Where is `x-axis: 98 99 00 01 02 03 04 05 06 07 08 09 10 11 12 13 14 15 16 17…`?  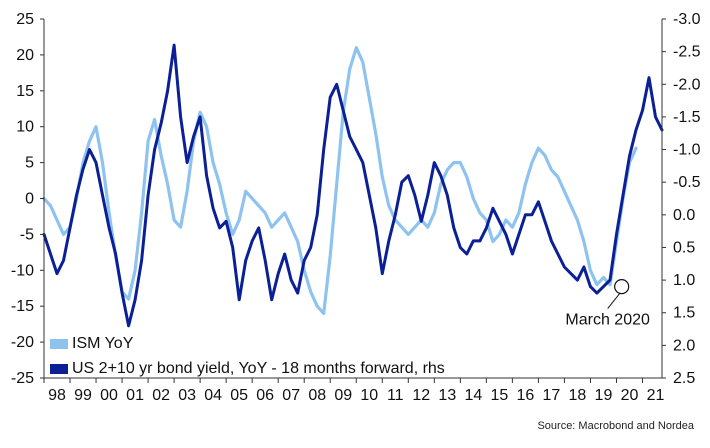 x-axis: 98 99 00 01 02 03 04 05 06 07 08 09 10 11 12 13 14 15 16 17… is located at coordinates (354, 390).